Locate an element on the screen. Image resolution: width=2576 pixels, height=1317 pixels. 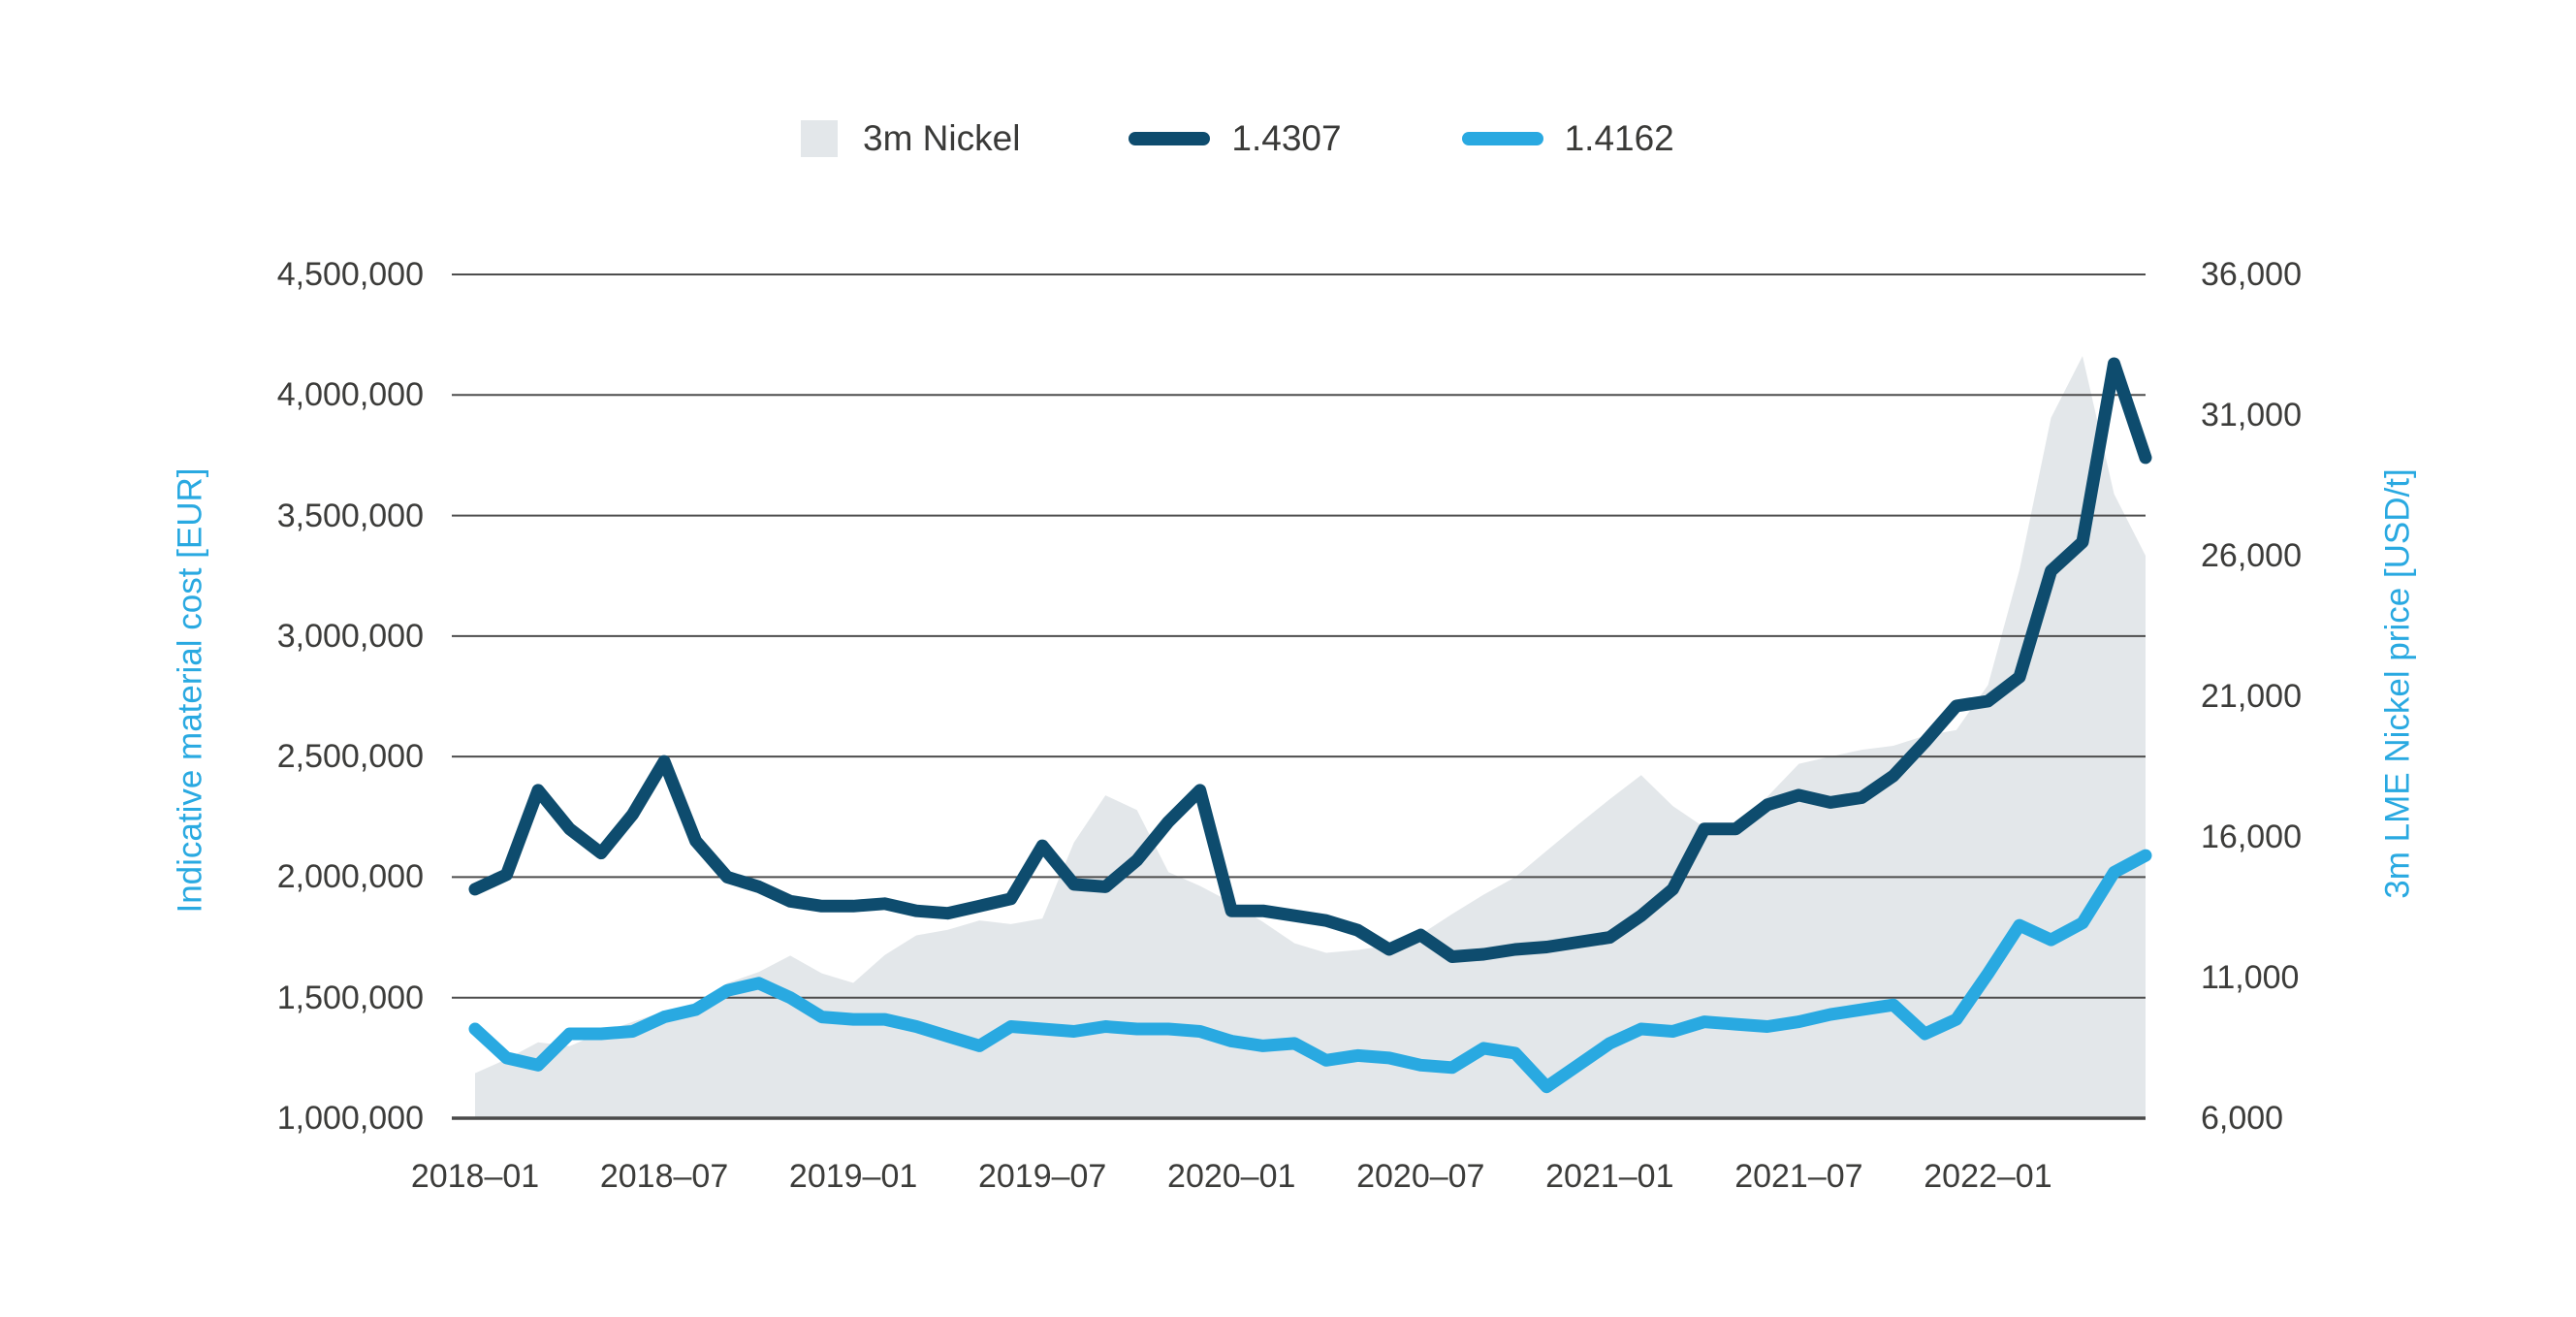
x-axis-tick-label: 2020–07 is located at coordinates (1420, 1176).